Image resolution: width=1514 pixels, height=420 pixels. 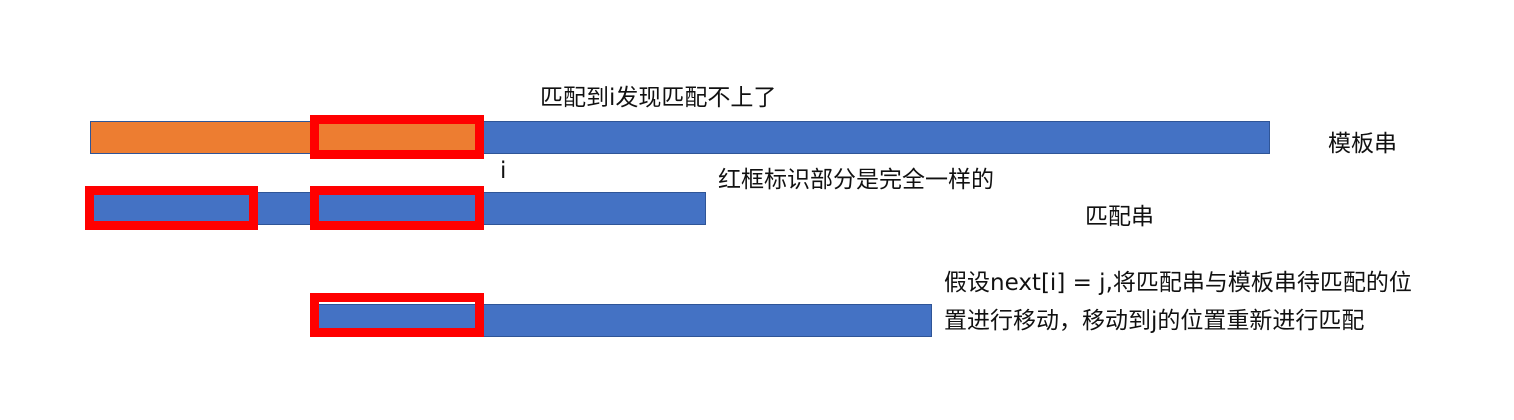 What do you see at coordinates (658, 98) in the screenshot?
I see `mismatch-note: 匹配到i发现匹配不上了` at bounding box center [658, 98].